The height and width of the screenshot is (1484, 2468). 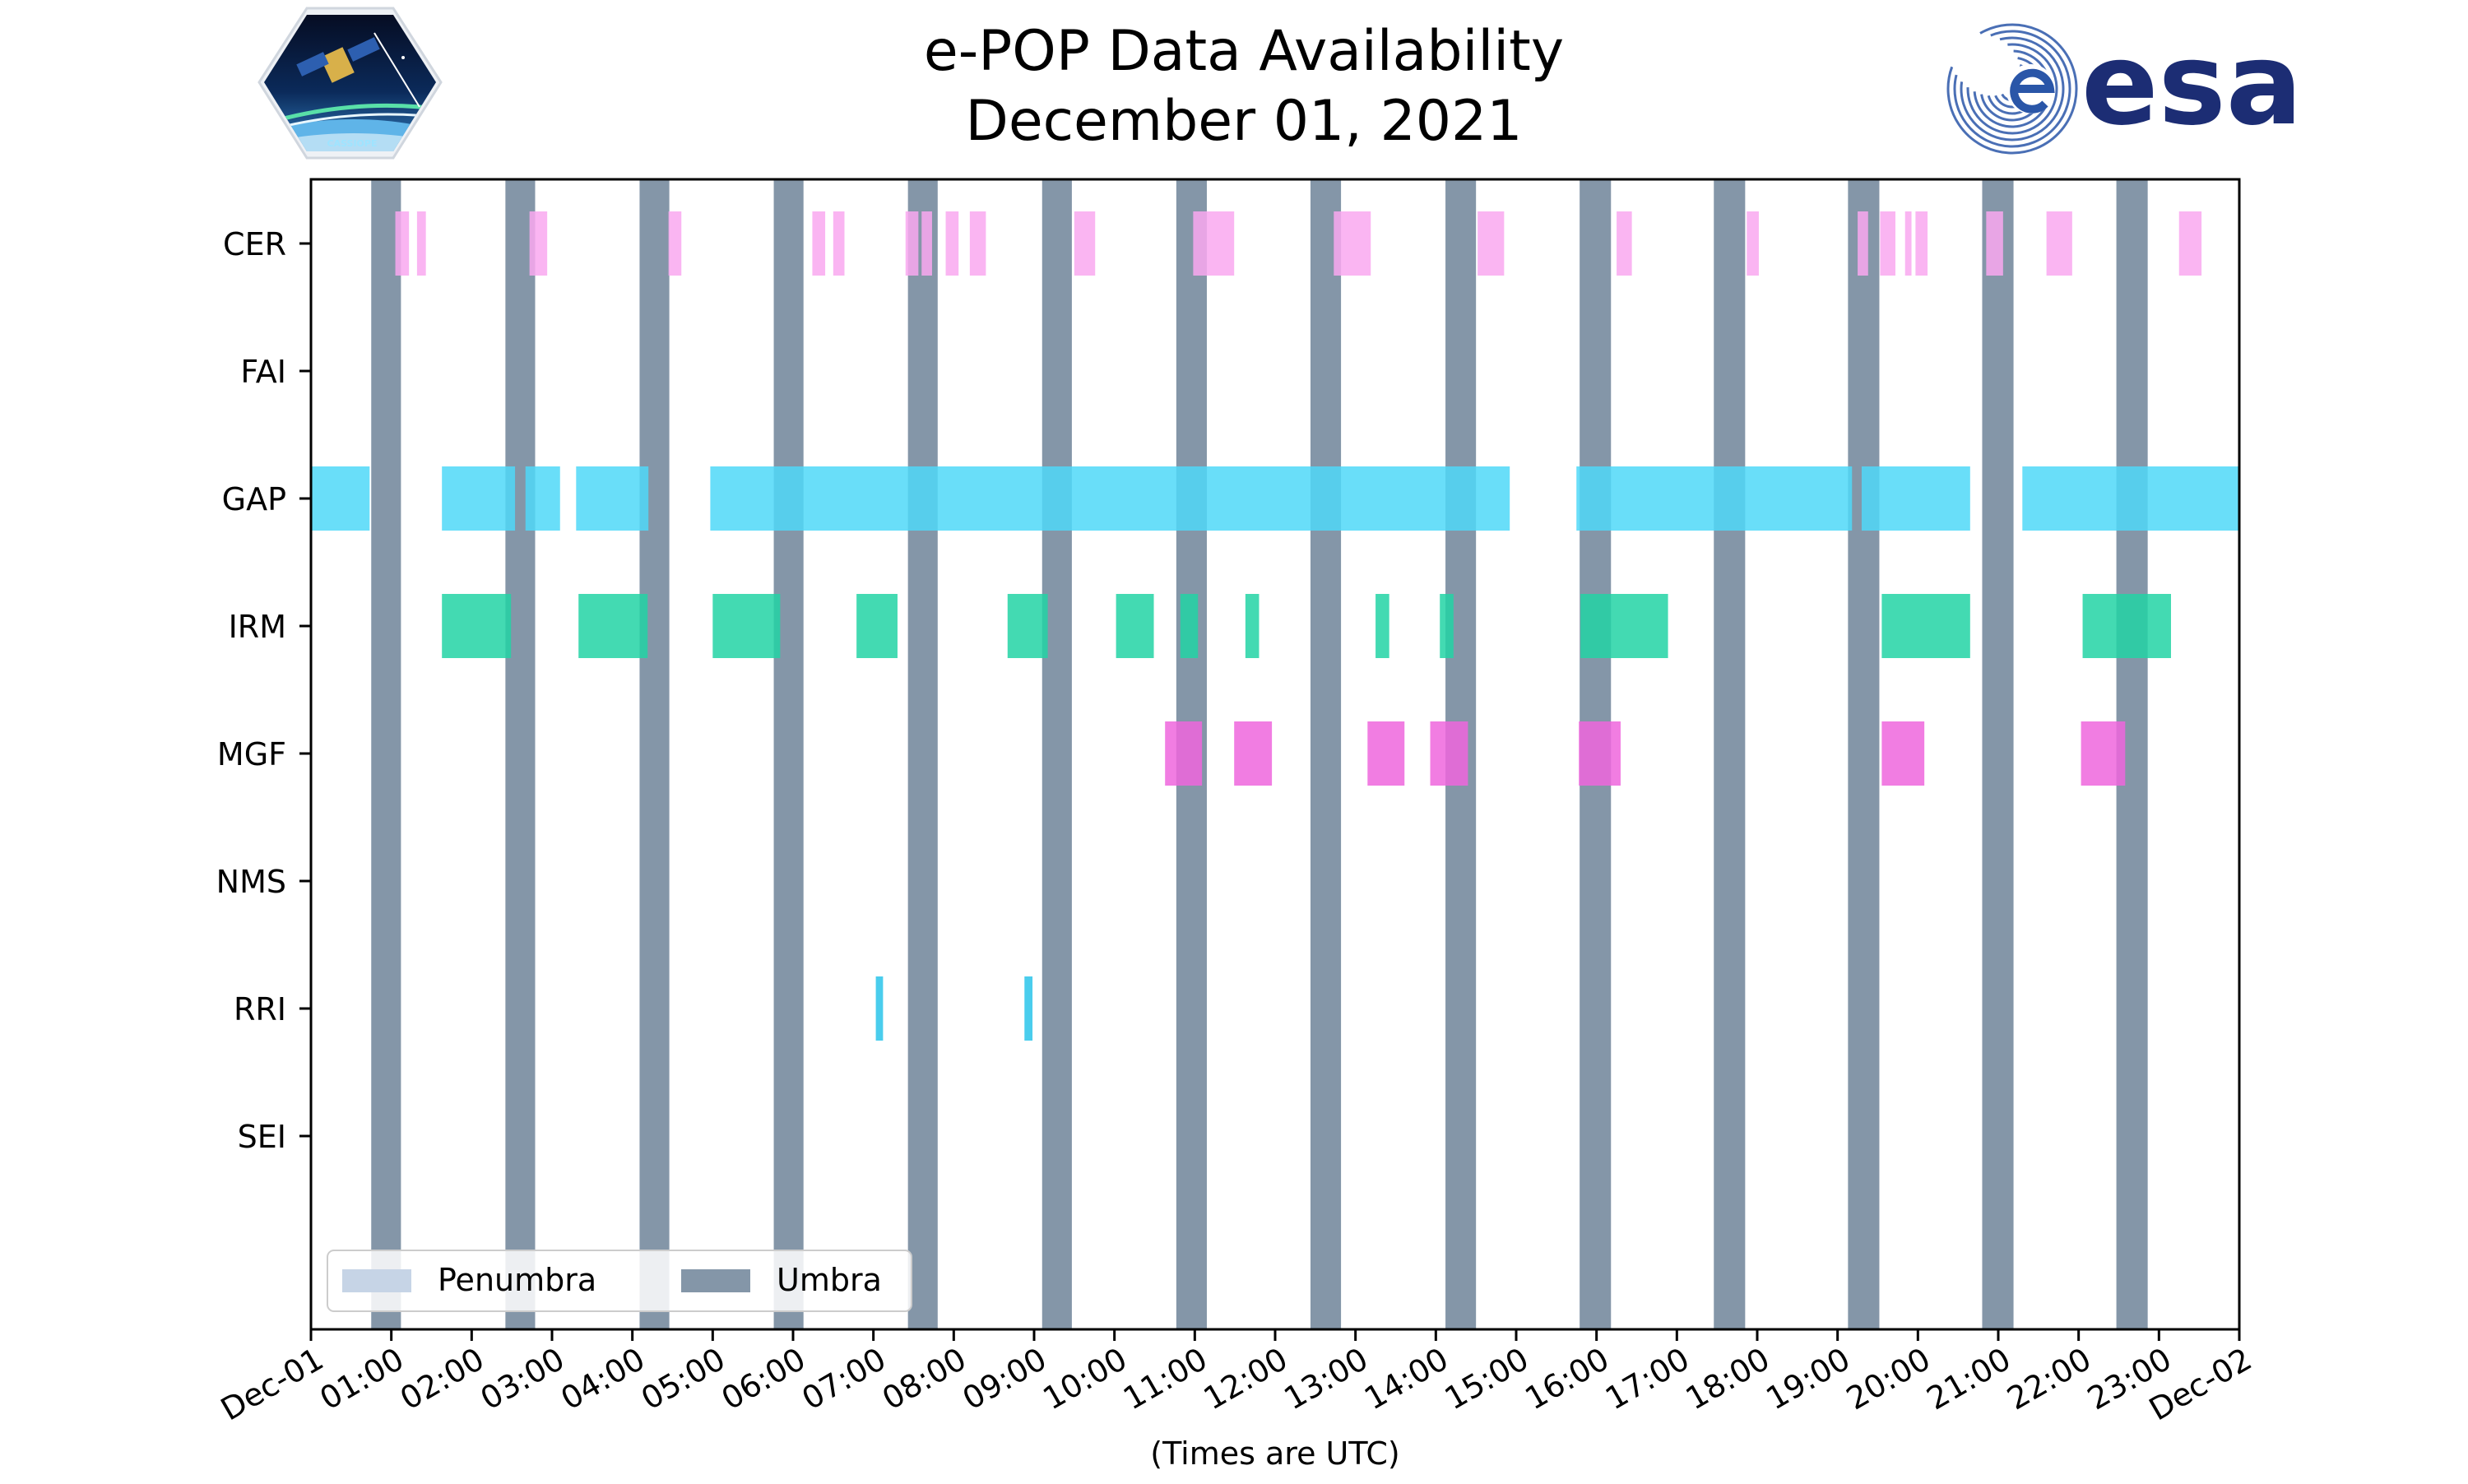 What do you see at coordinates (352, 143) in the screenshot?
I see `cassiope-logo-text: CASSIOPE` at bounding box center [352, 143].